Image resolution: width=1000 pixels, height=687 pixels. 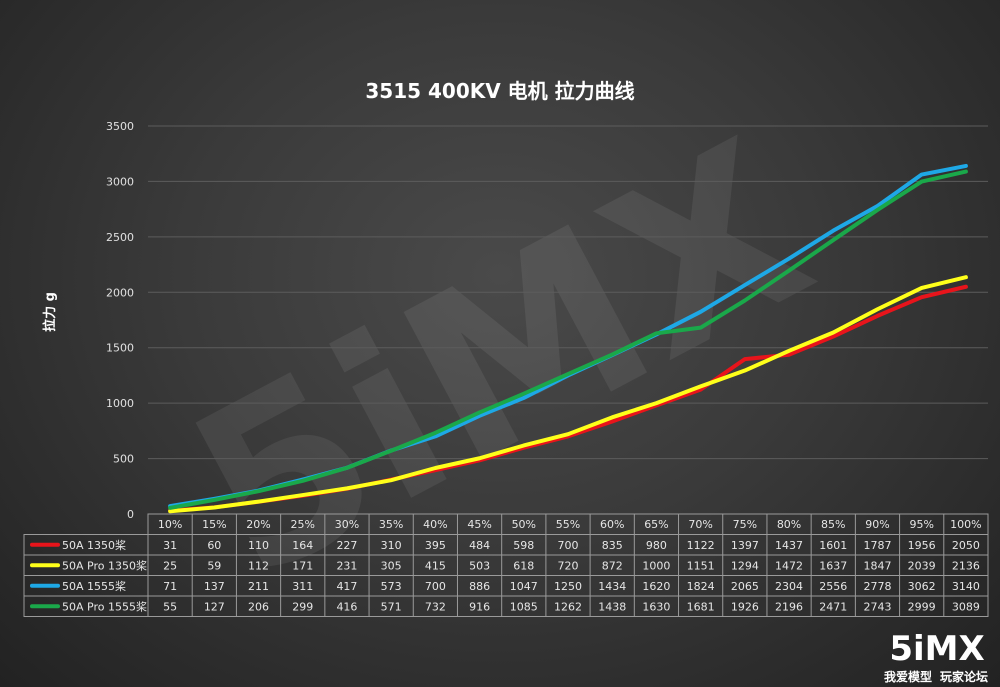 What do you see at coordinates (833, 607) in the screenshot?
I see `table-cell: 2471` at bounding box center [833, 607].